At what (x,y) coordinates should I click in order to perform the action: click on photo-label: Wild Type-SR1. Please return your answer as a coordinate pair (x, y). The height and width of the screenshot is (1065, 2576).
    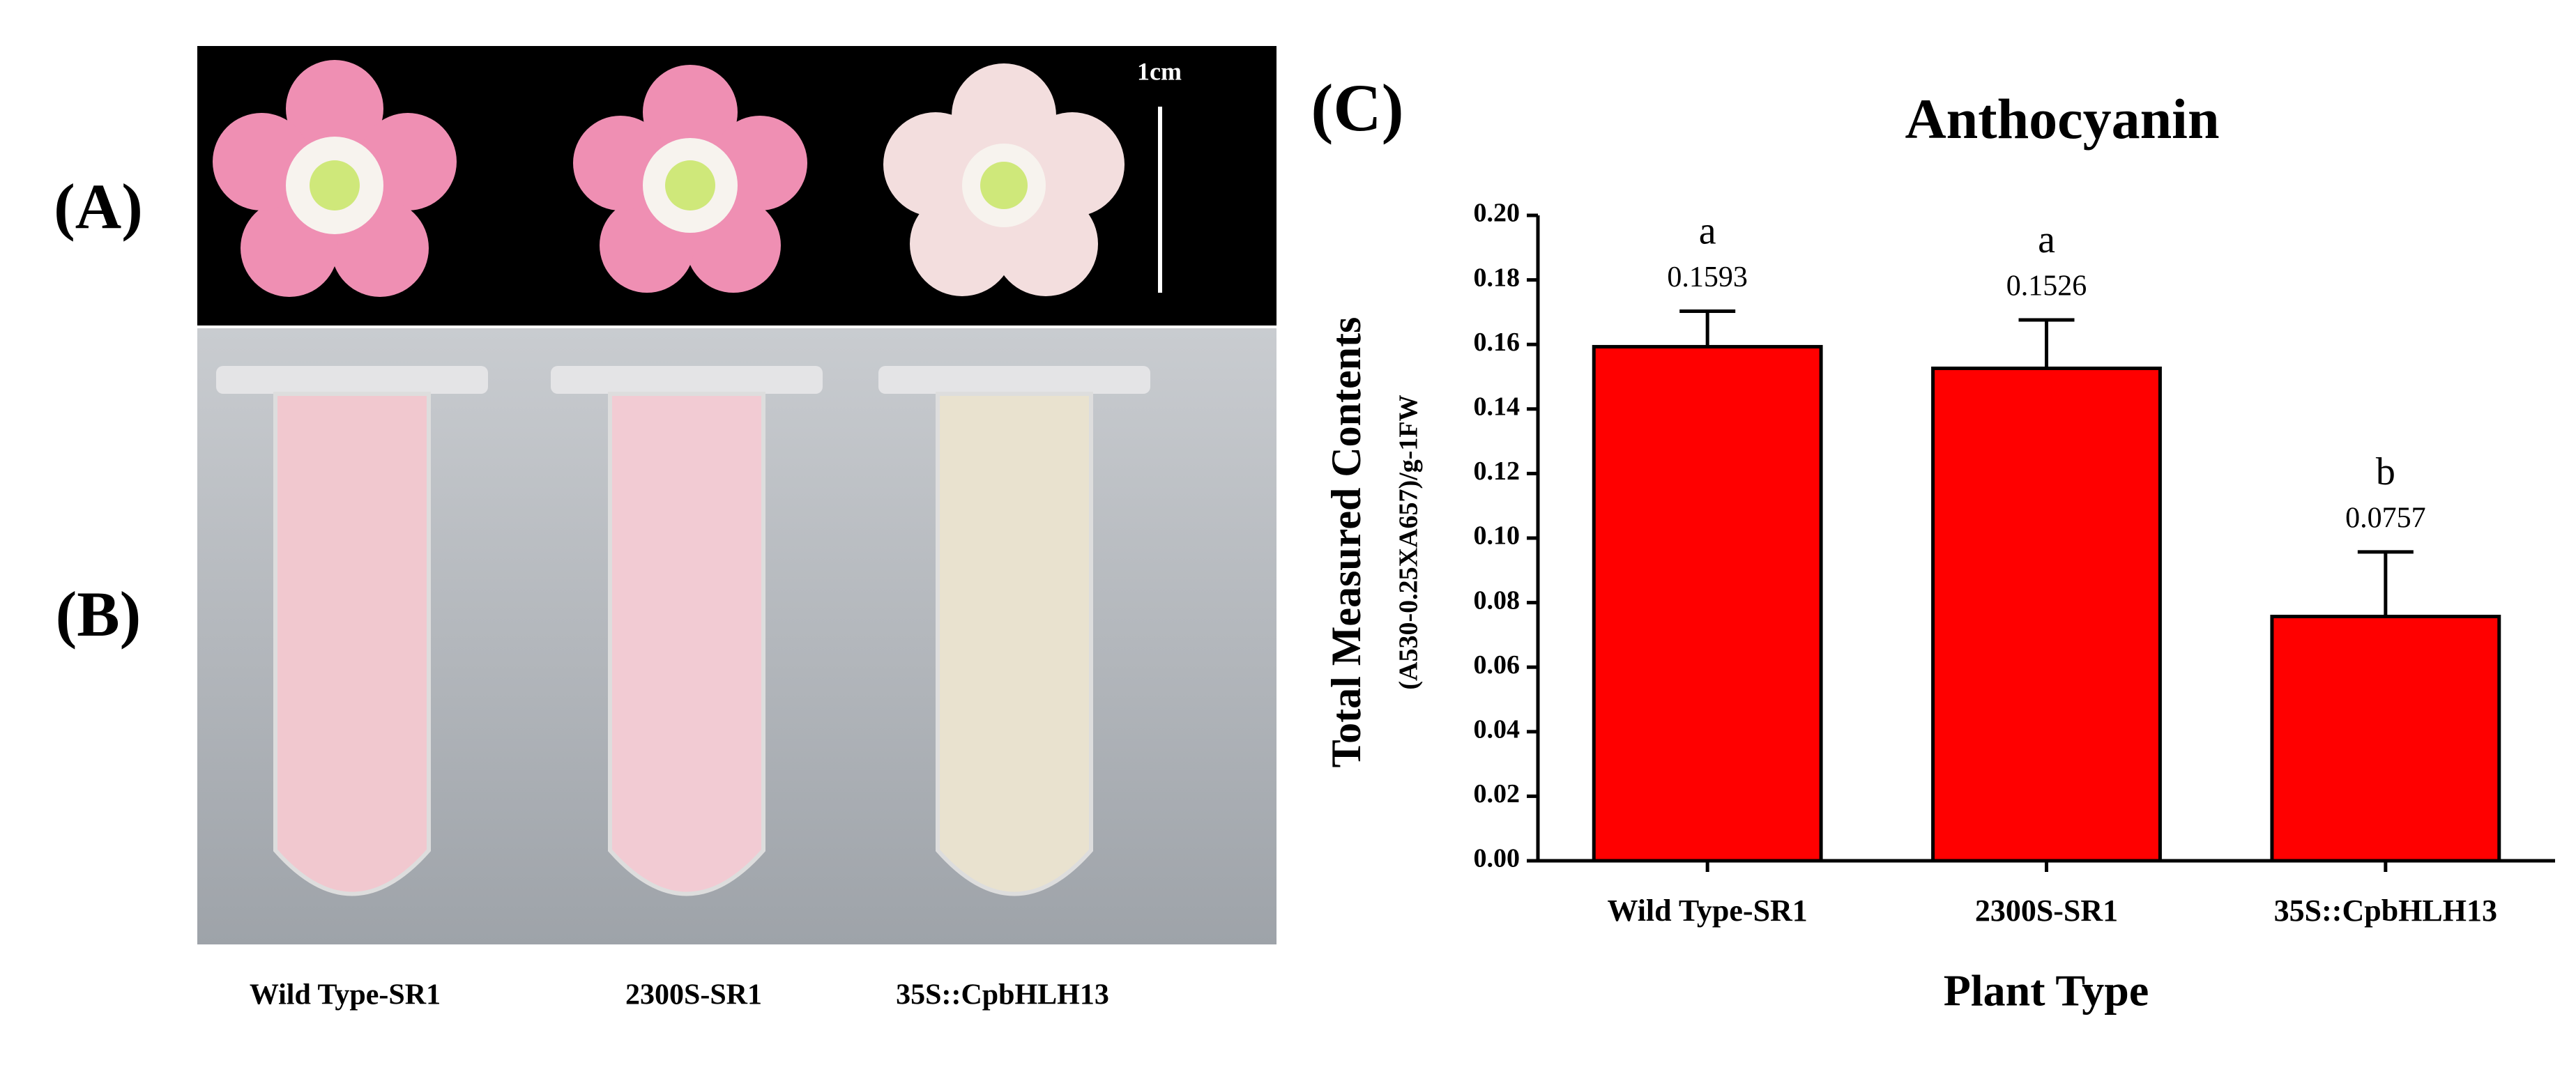
    Looking at the image, I should click on (346, 995).